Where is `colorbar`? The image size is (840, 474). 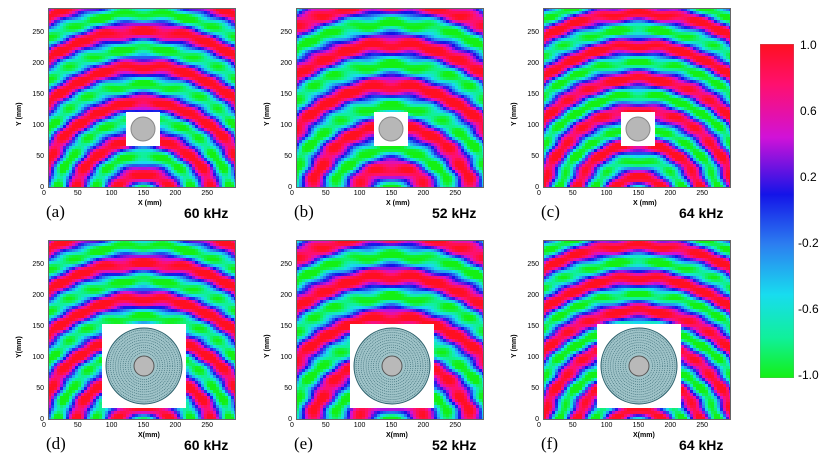
colorbar is located at coordinates (777, 211).